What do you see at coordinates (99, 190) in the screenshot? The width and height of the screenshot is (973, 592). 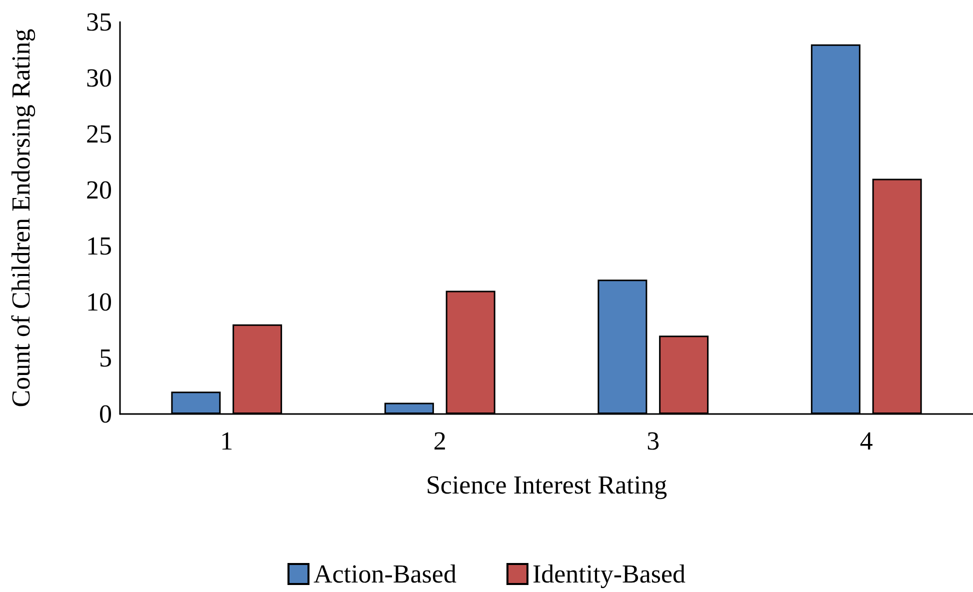 I see `y-tick-label: 20` at bounding box center [99, 190].